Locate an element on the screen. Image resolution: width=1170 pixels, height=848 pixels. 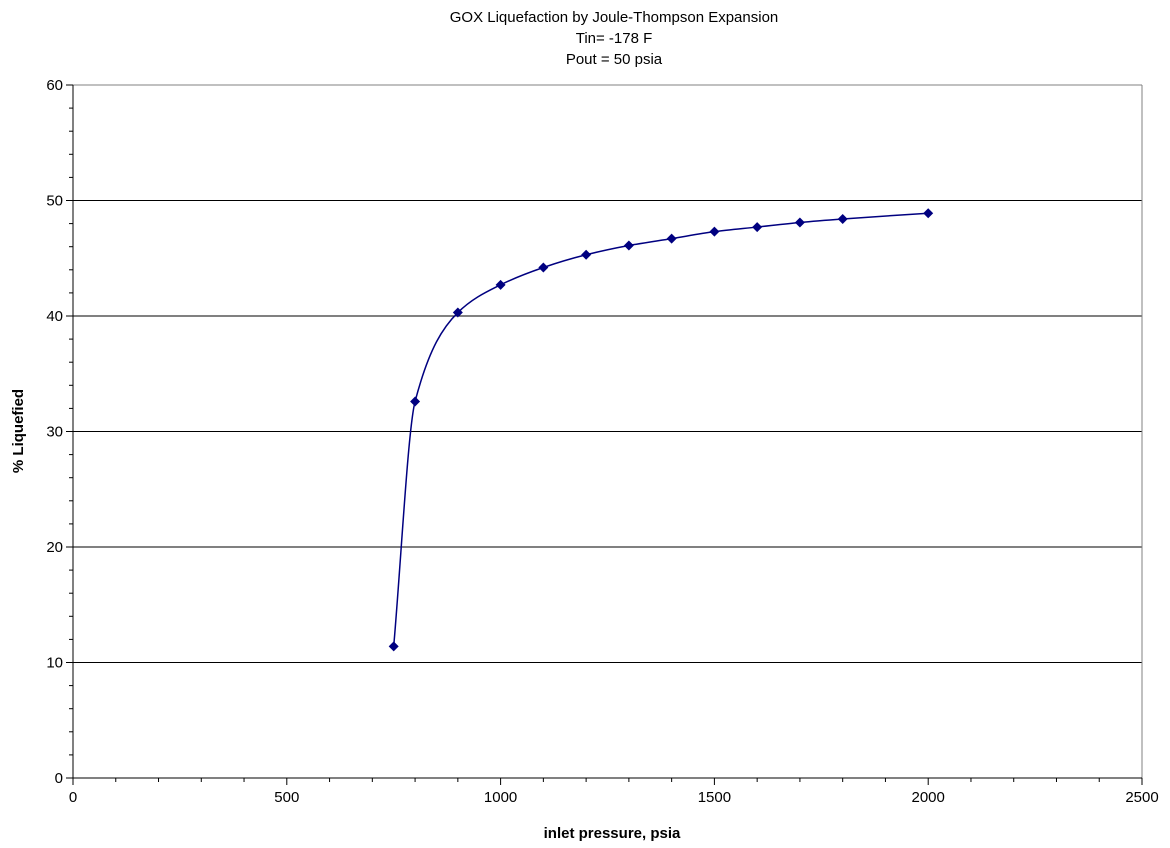
x-tick-label-1000: 1000 is located at coordinates (500, 797).